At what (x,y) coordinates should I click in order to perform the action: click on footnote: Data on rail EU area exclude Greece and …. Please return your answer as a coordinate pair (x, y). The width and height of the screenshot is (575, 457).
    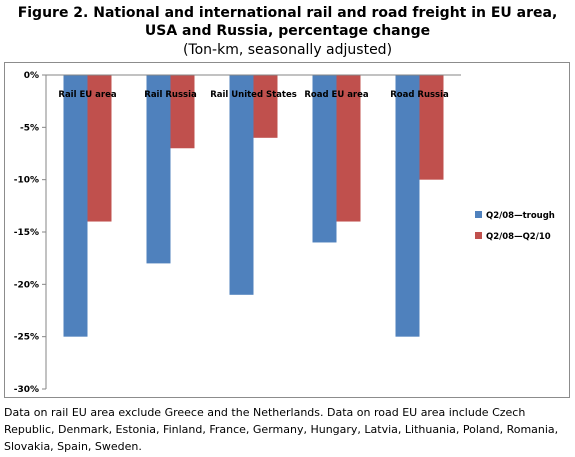
    Looking at the image, I should click on (281, 429).